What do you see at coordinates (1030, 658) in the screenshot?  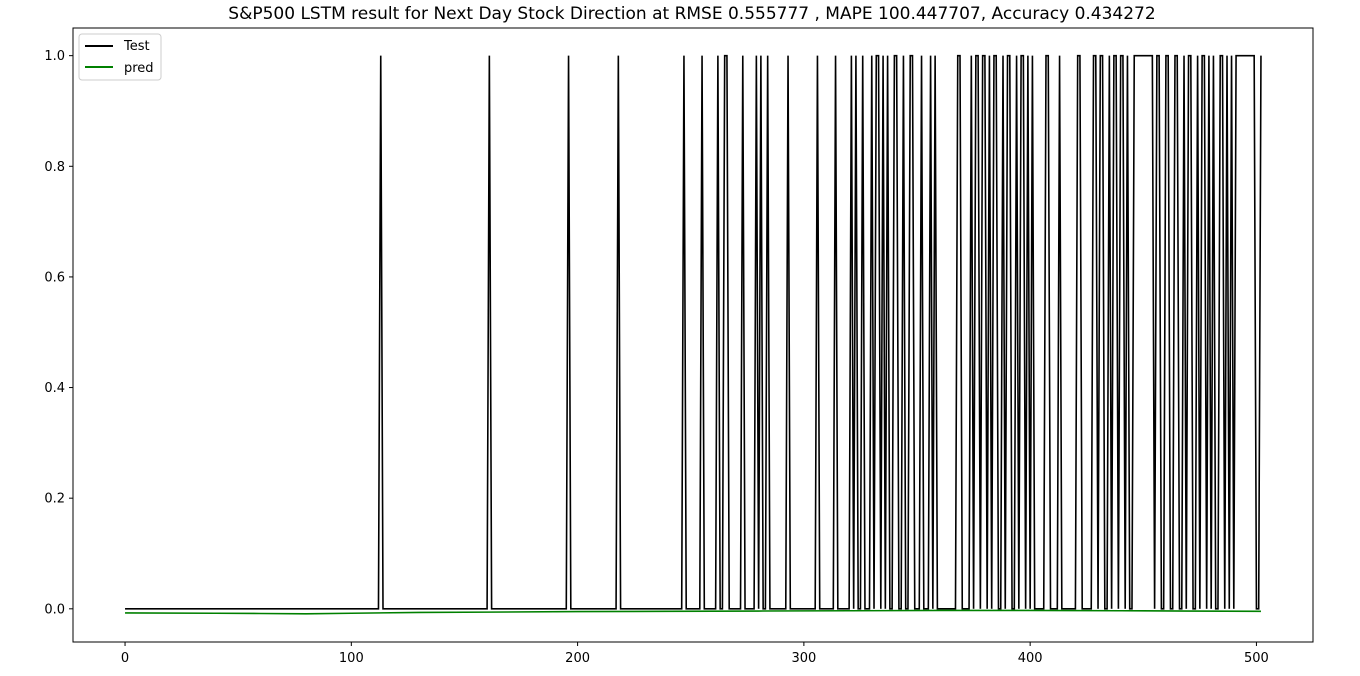 I see `x-tick-label: 400` at bounding box center [1030, 658].